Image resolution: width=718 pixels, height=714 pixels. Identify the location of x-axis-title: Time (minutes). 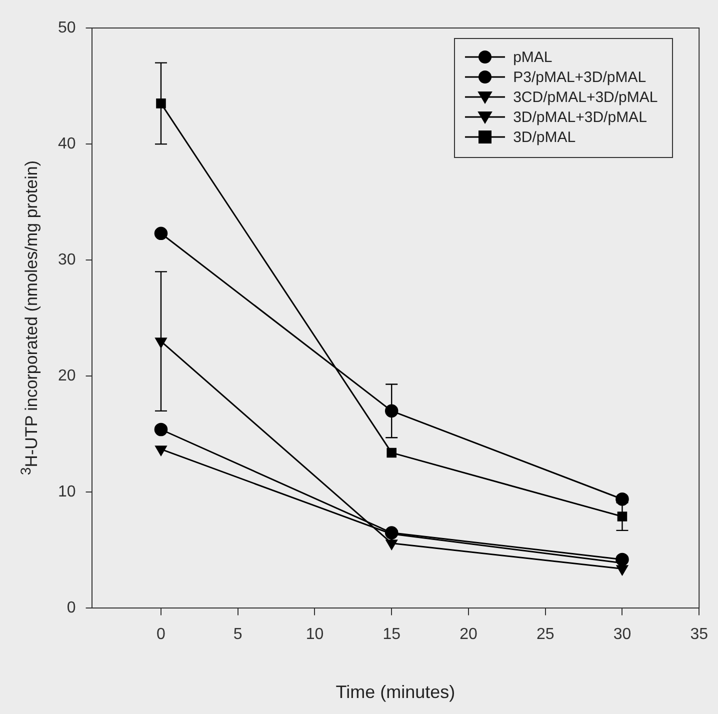
(396, 692).